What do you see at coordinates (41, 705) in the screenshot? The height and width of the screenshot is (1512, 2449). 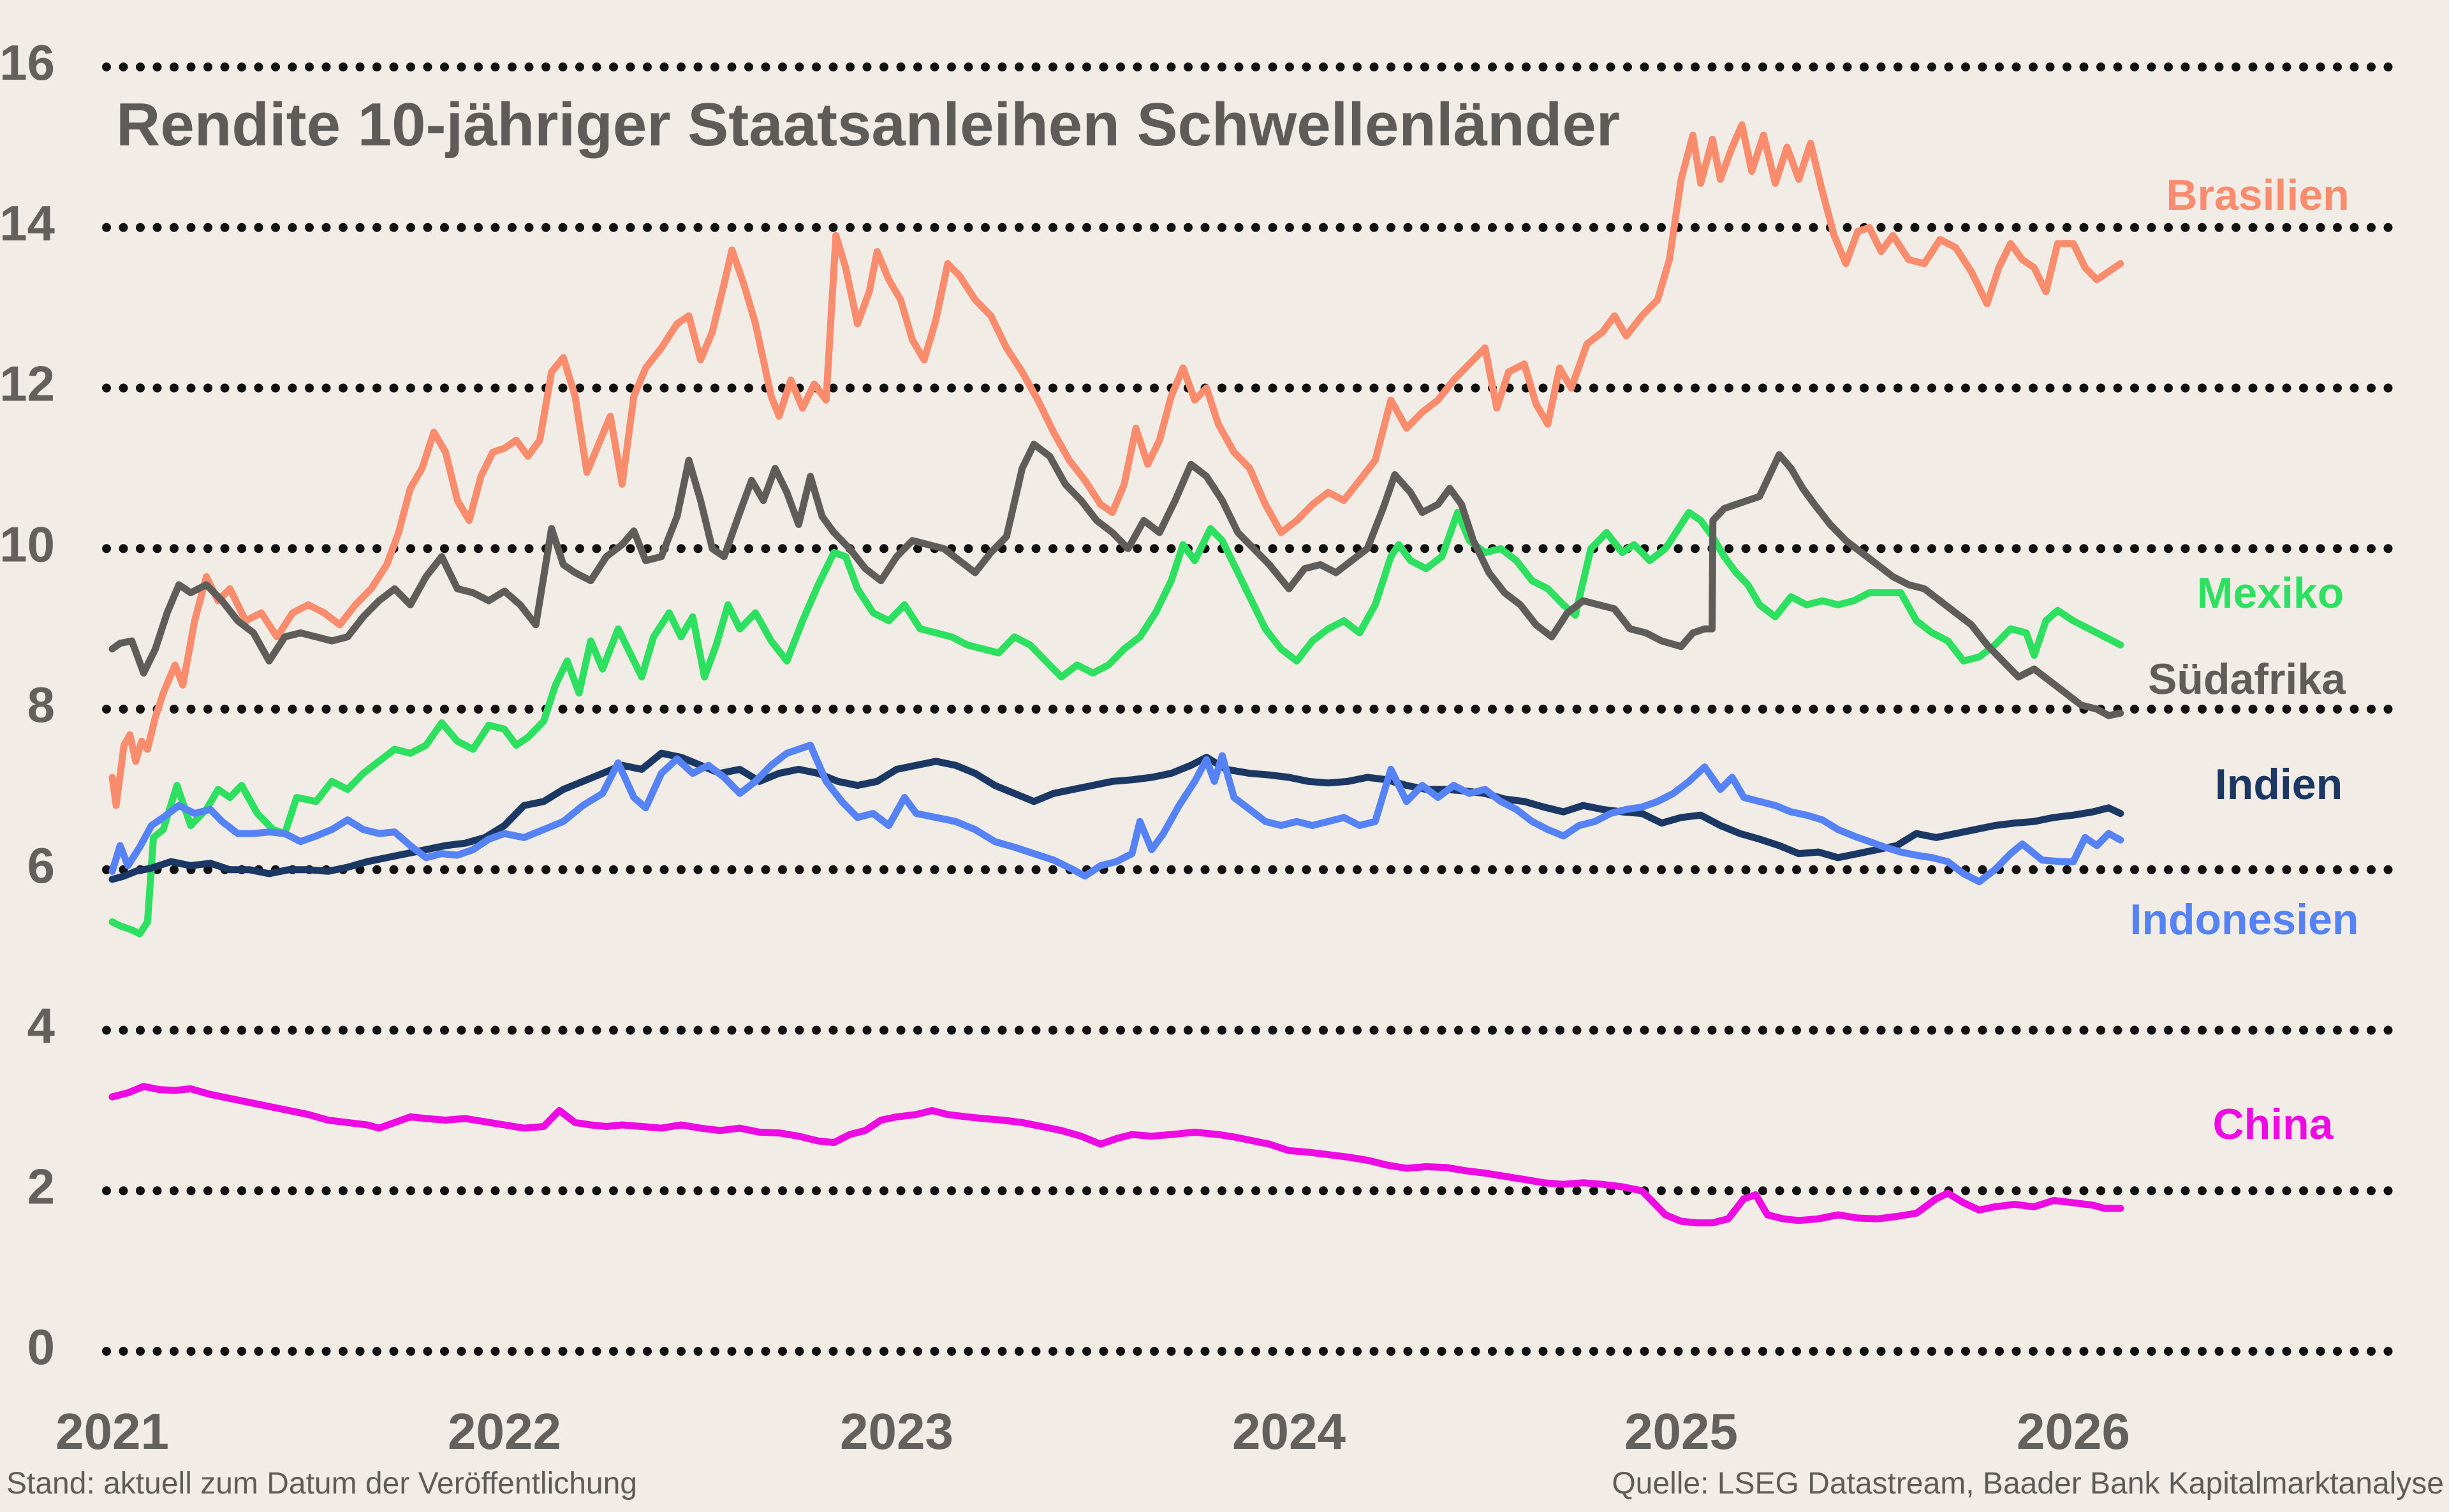 I see `ytick-label-8: 8` at bounding box center [41, 705].